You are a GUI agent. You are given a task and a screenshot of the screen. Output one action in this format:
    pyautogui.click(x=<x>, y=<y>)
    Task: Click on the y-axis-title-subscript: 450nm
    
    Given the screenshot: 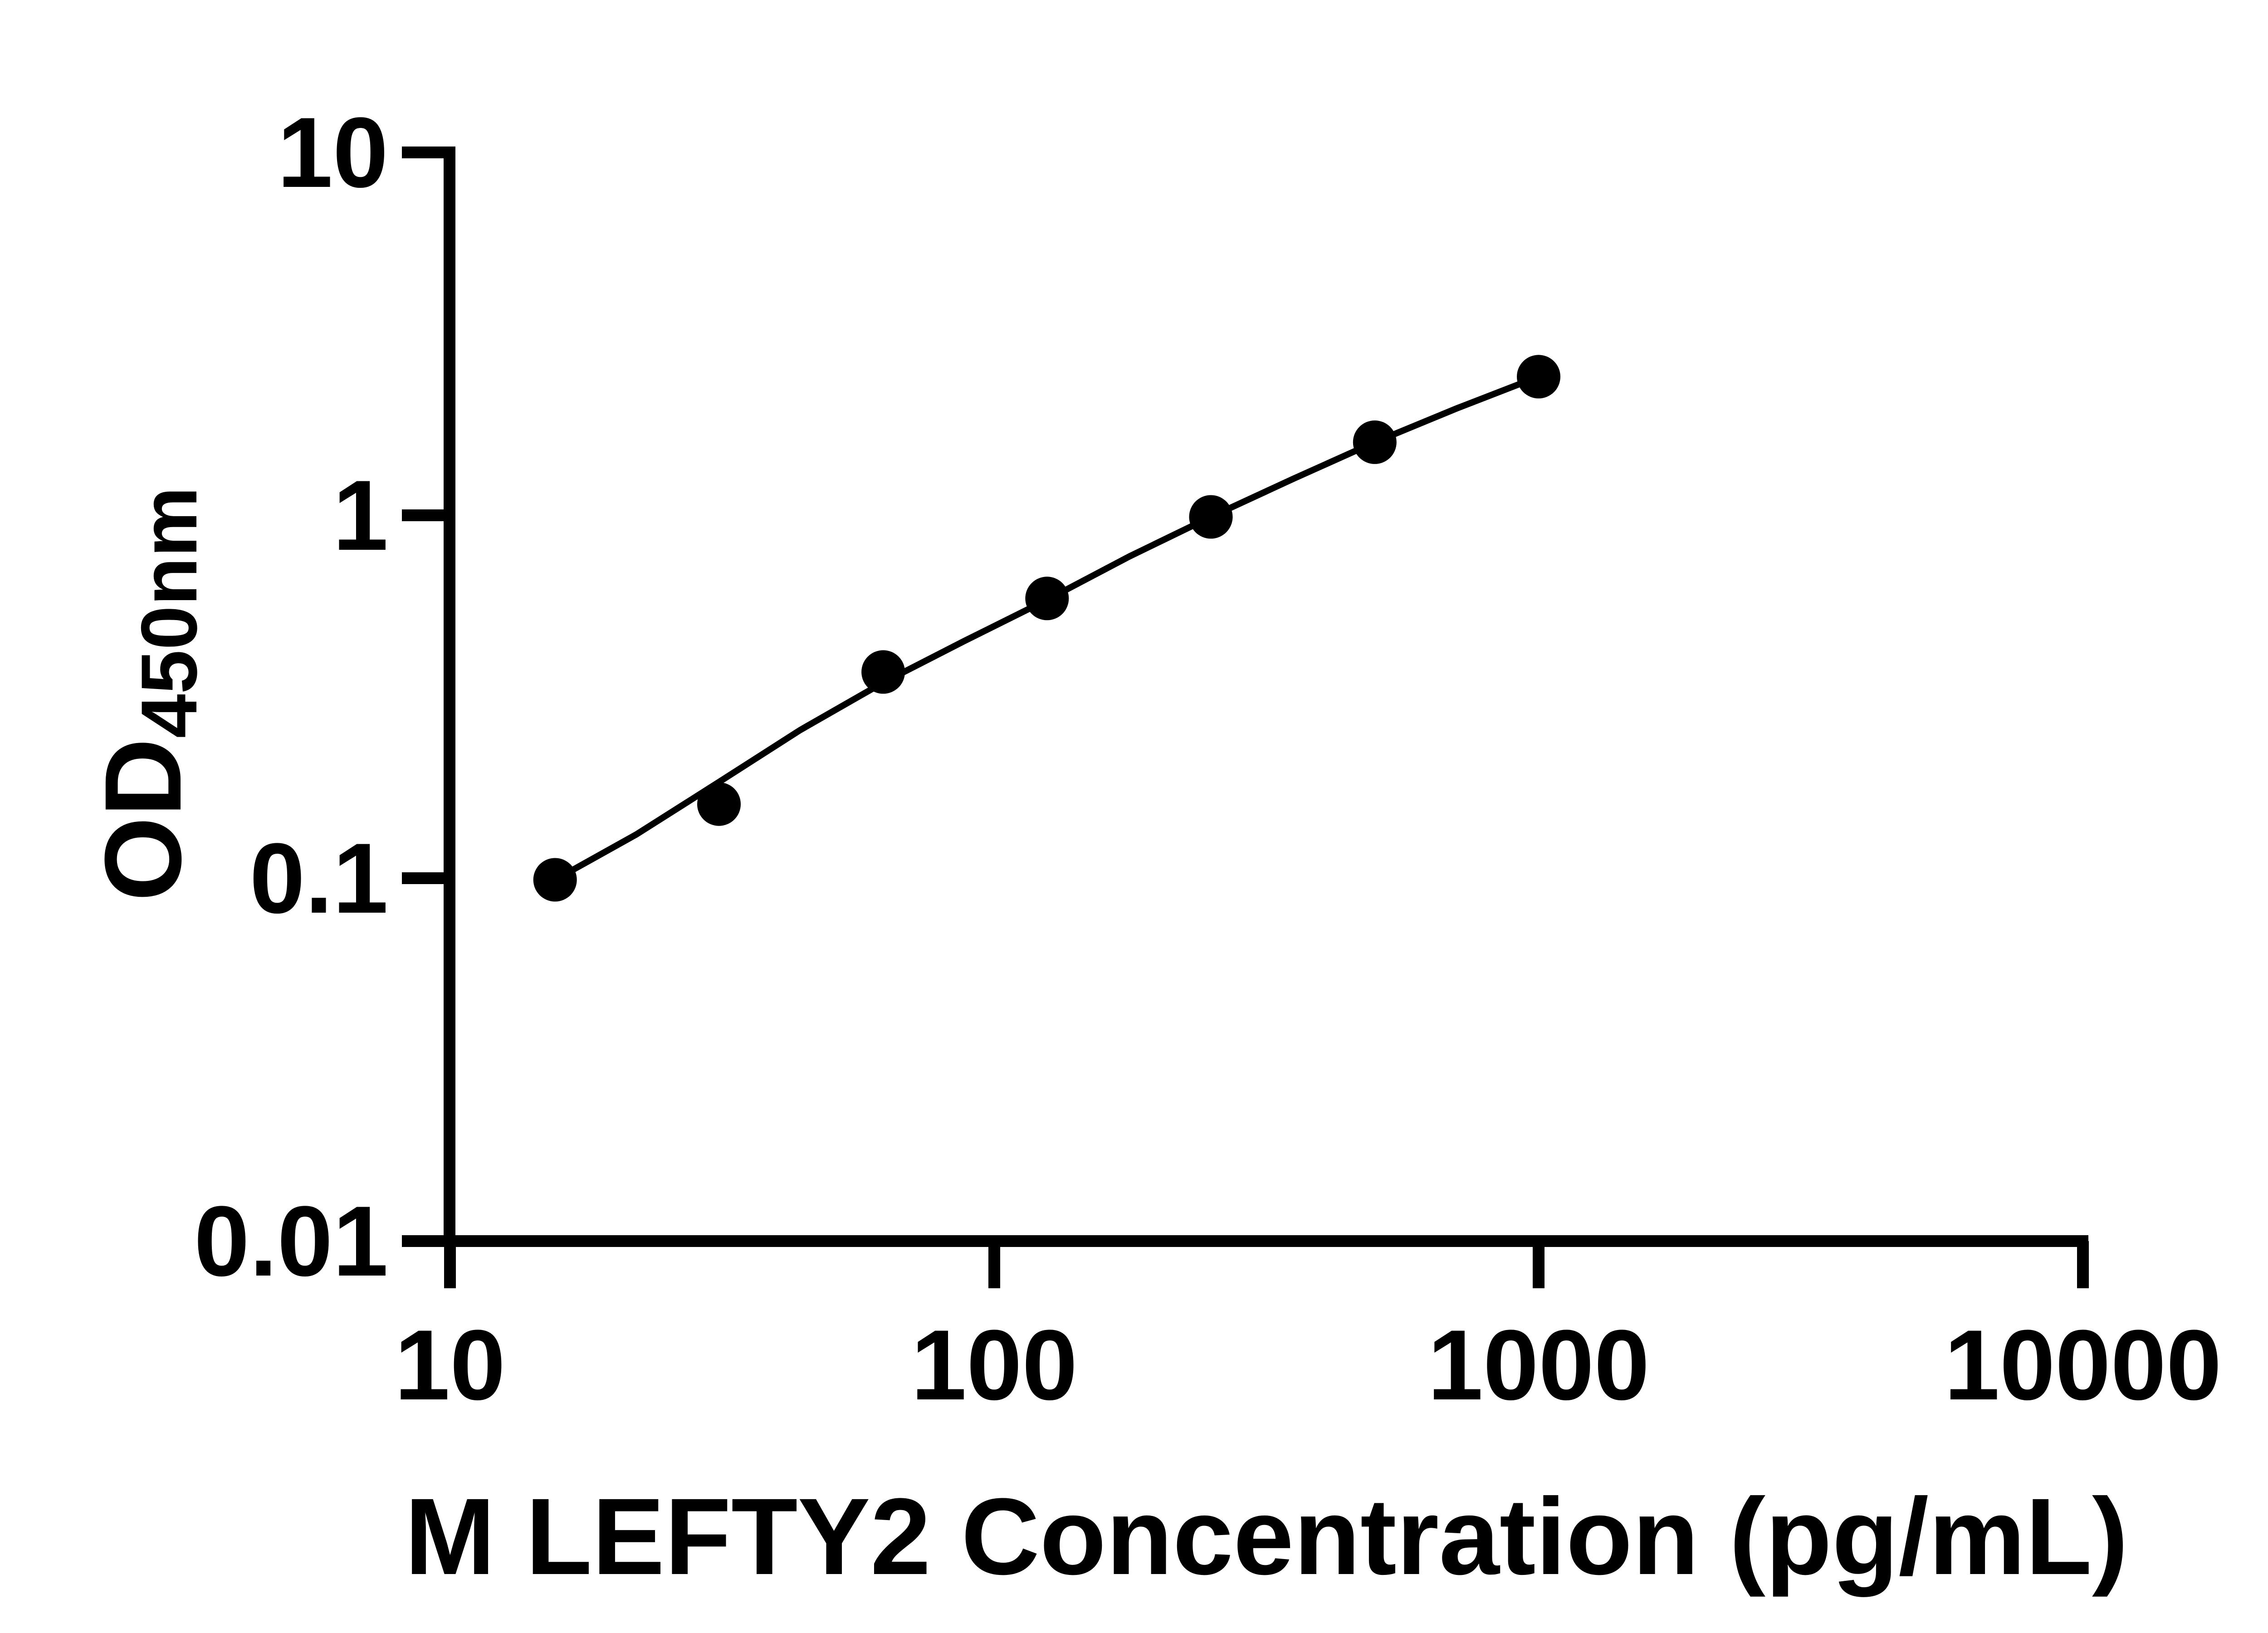 What is the action you would take?
    pyautogui.click(x=170, y=612)
    